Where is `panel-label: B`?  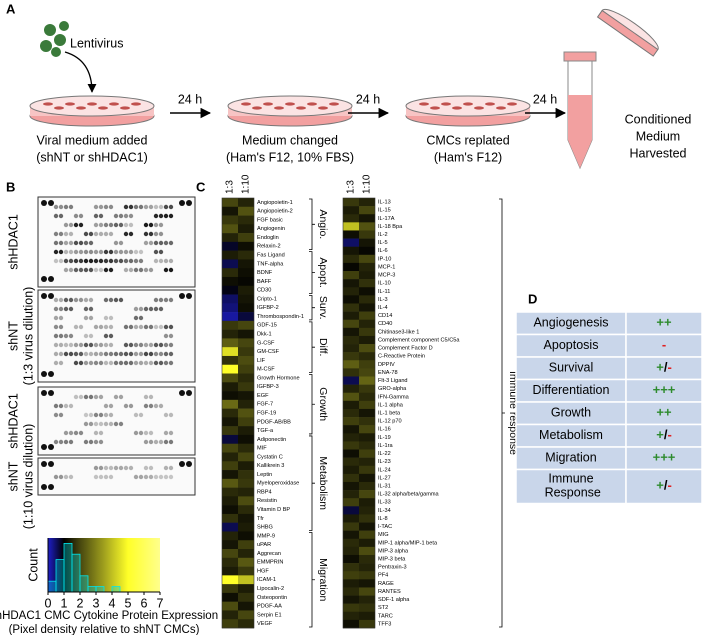
panel-label: B is located at coordinates (10, 186).